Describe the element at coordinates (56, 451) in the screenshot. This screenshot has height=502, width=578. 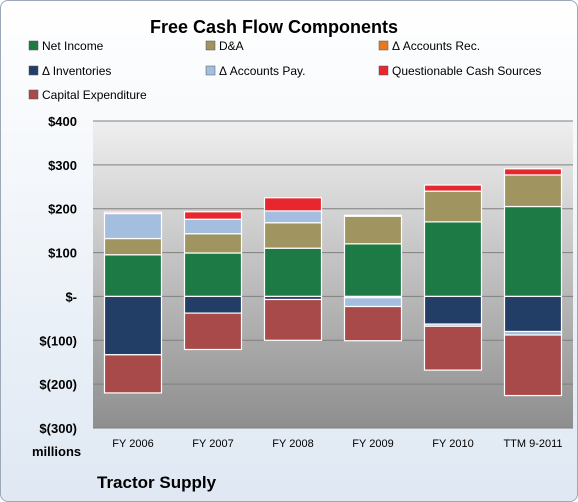
I see `unit-label: millions` at that location.